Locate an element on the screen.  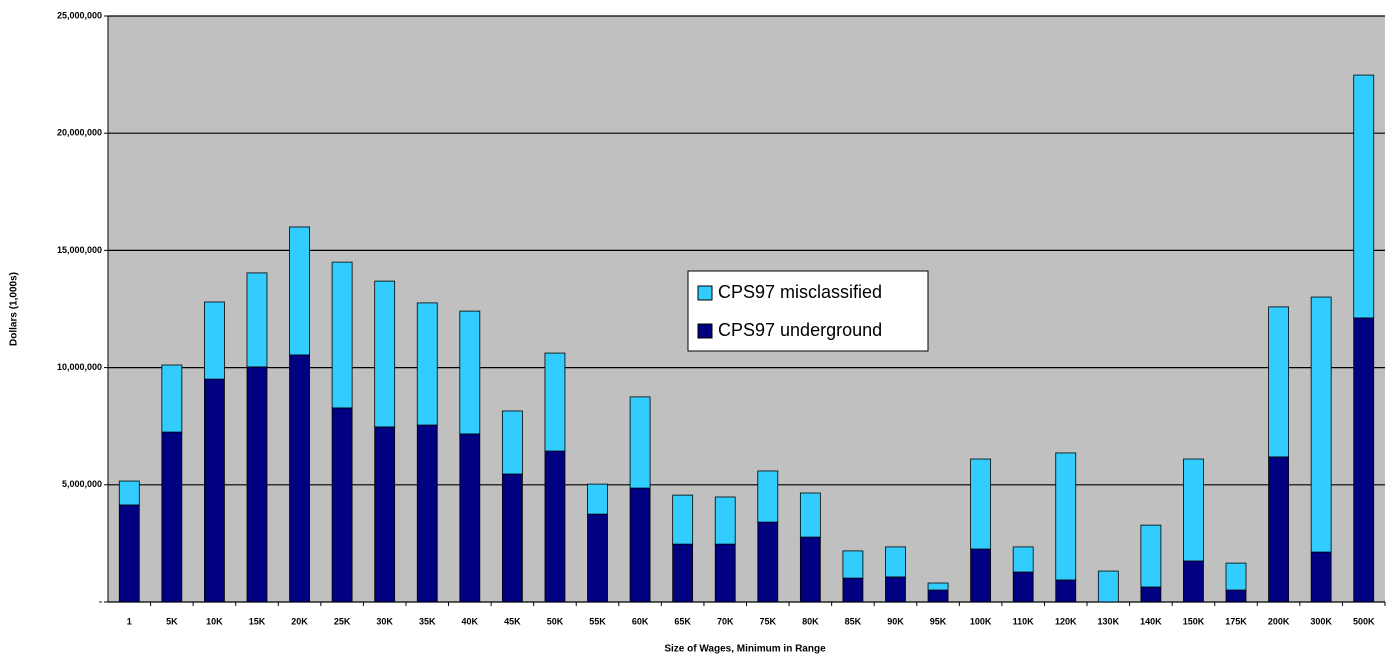
x-tick-label: 35K is located at coordinates (427, 621).